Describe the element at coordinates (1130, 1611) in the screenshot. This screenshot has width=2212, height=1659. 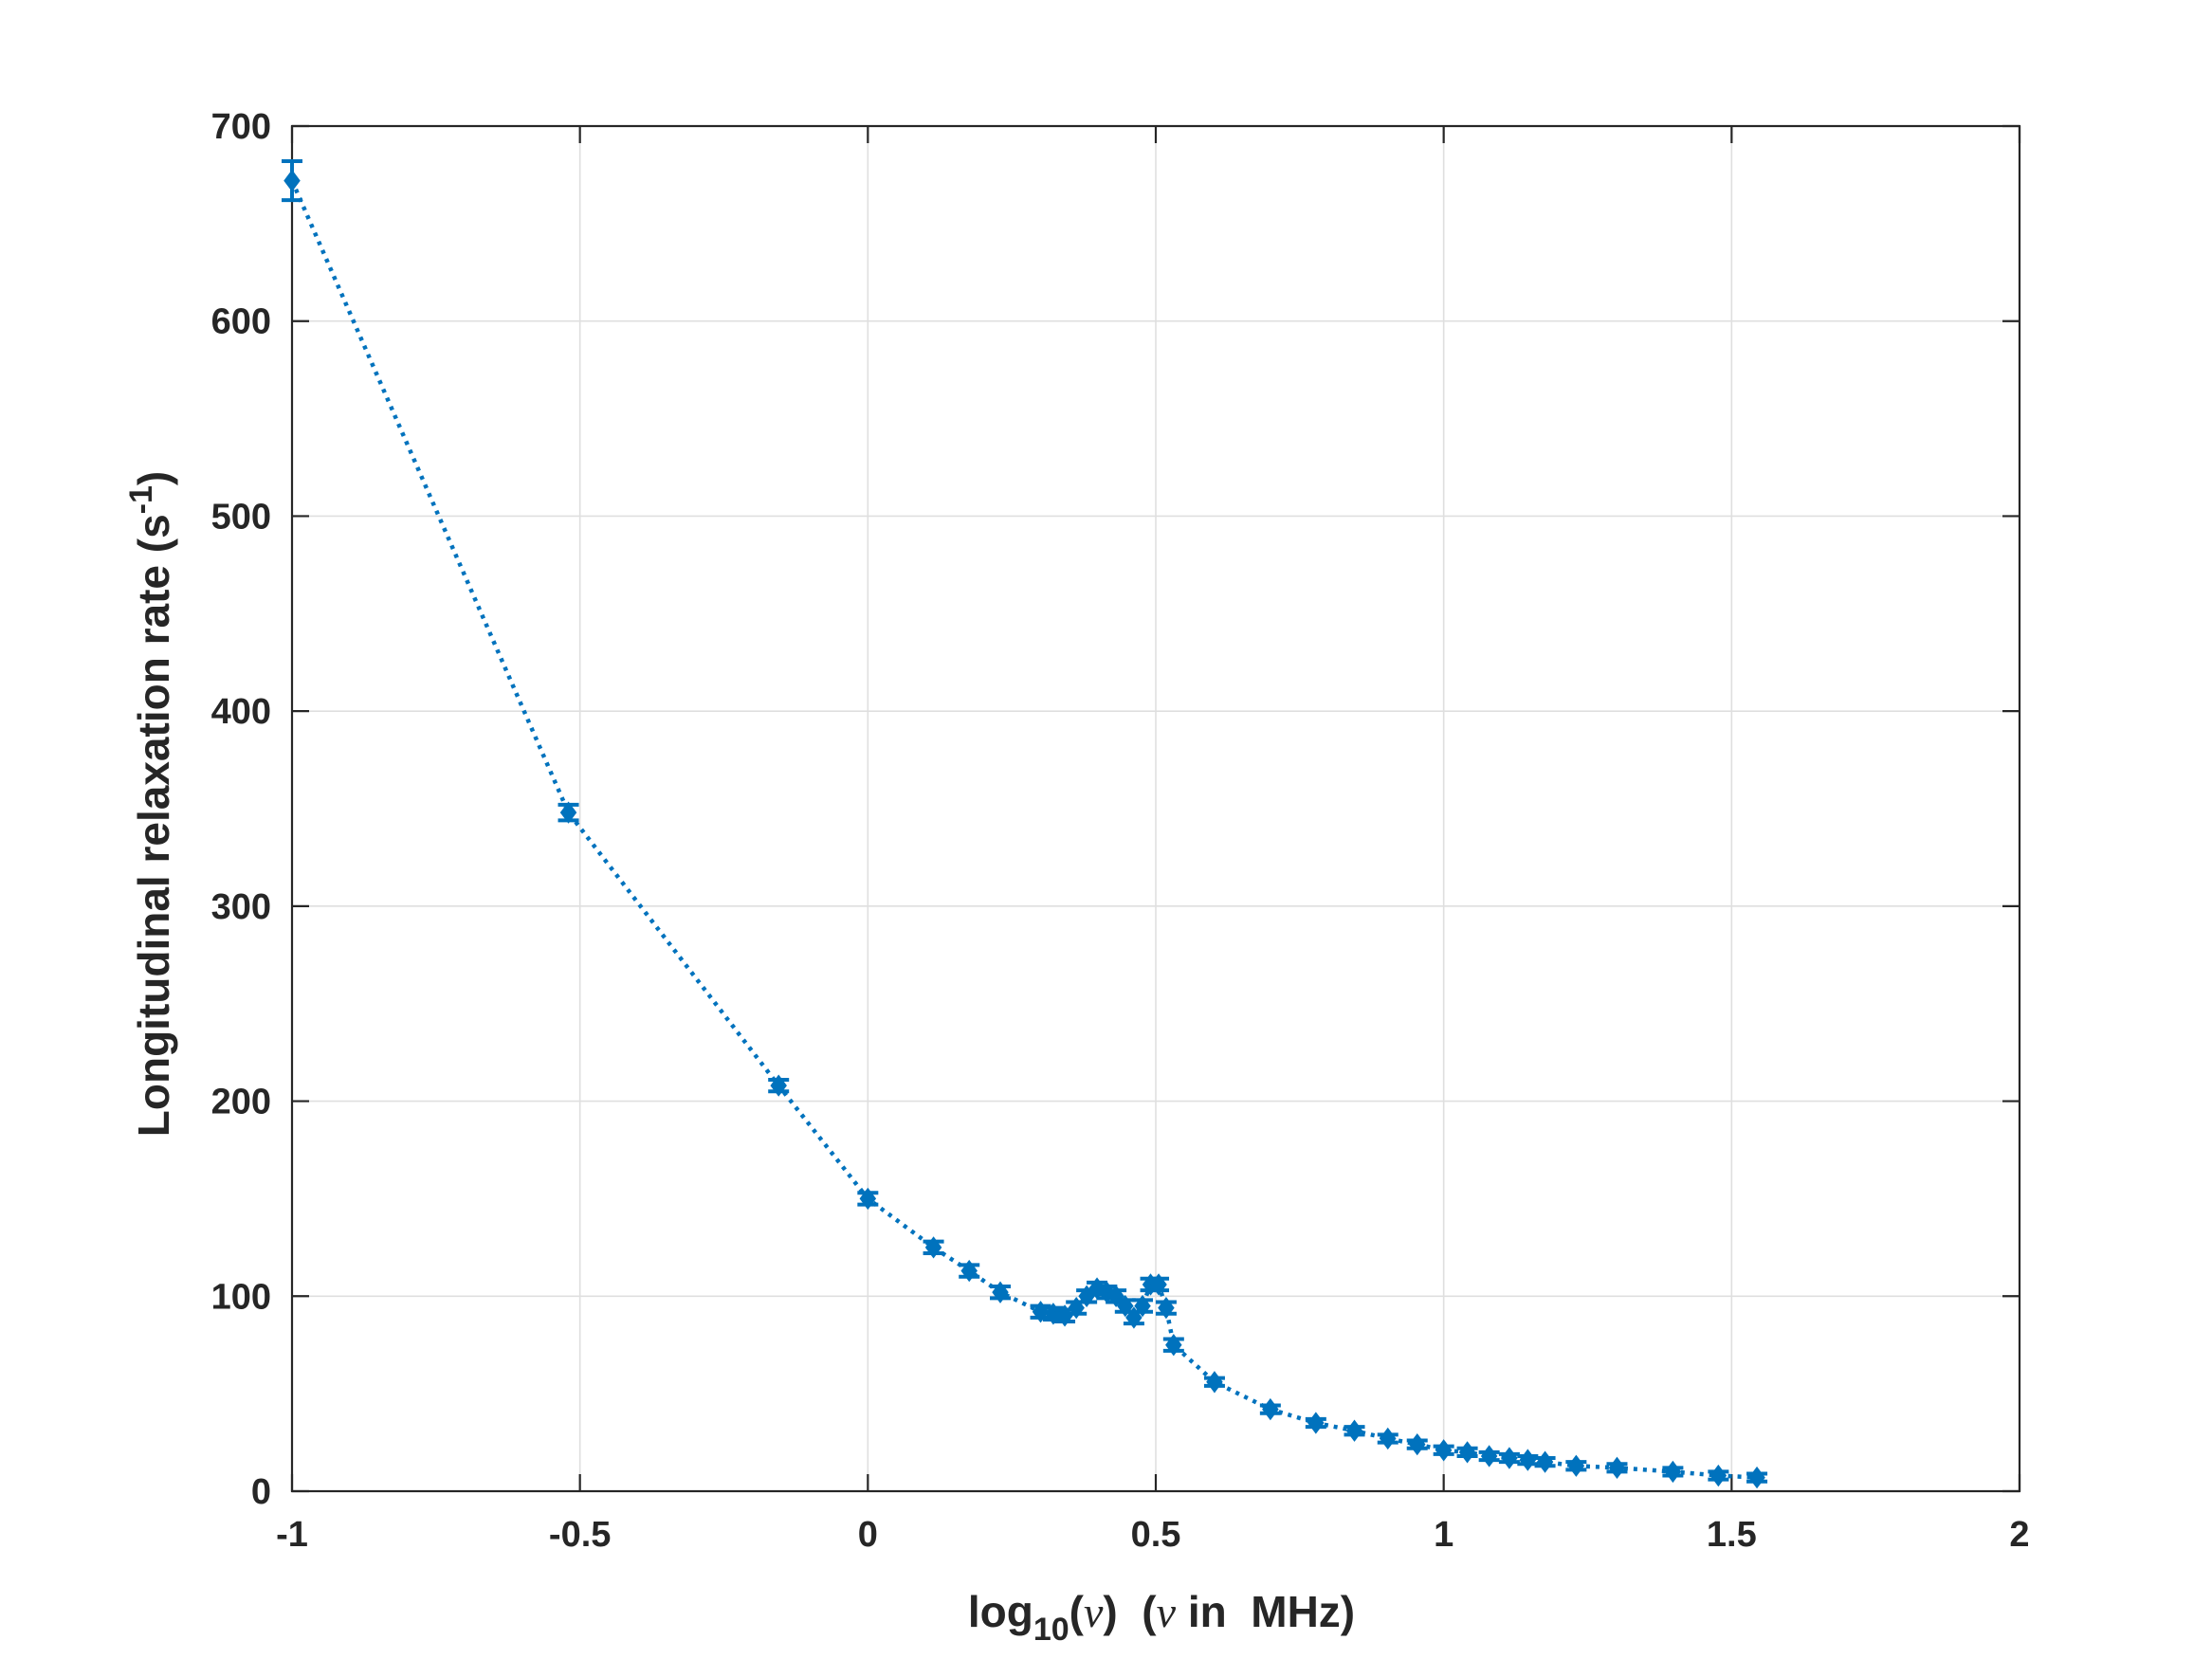
I see `x-axis-label-middle: ) (` at that location.